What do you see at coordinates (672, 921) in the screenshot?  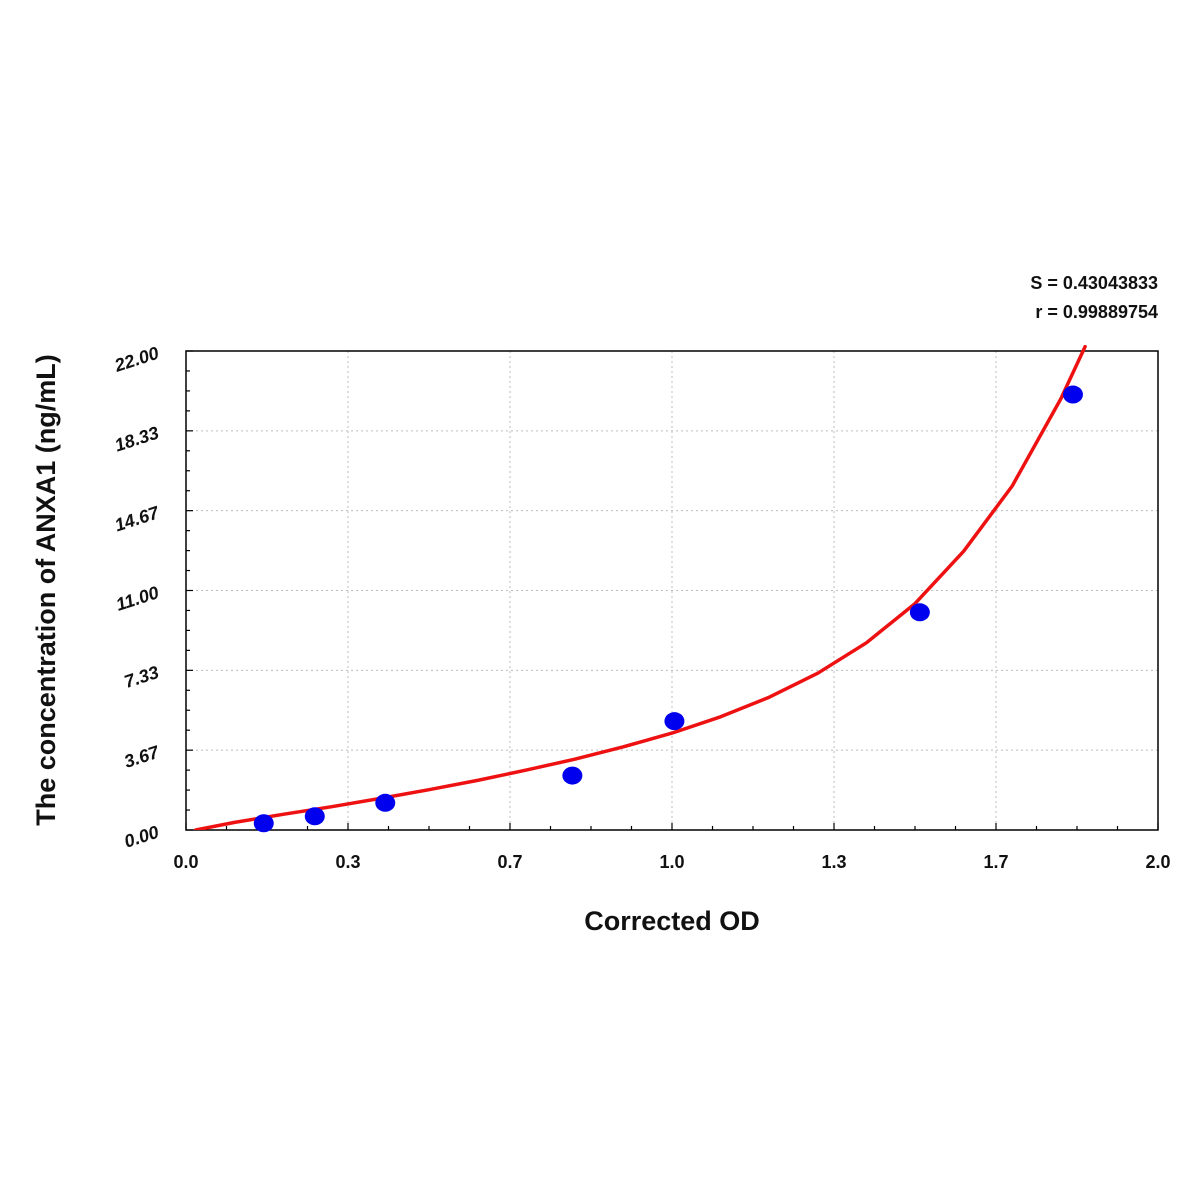 I see `x-axis-title: Corrected OD` at bounding box center [672, 921].